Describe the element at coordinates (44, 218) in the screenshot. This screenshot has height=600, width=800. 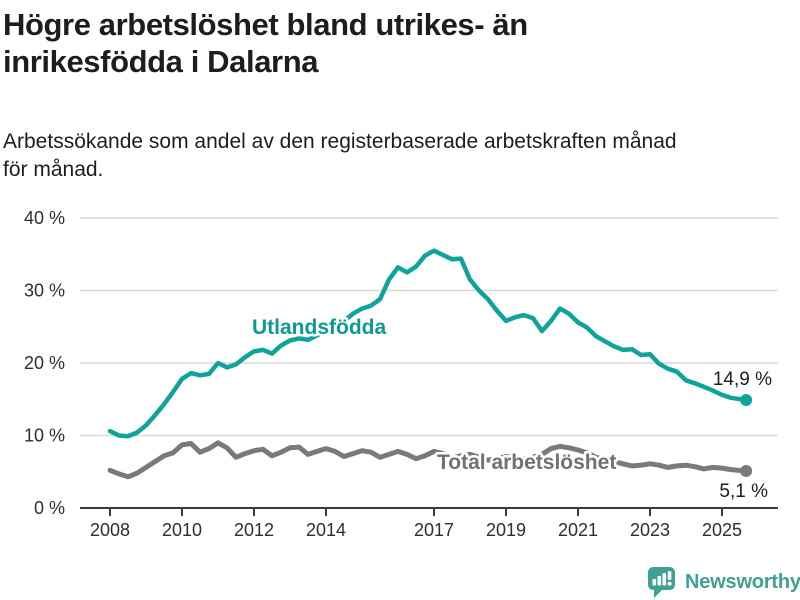
I see `y-tick-label-40: 40 %` at that location.